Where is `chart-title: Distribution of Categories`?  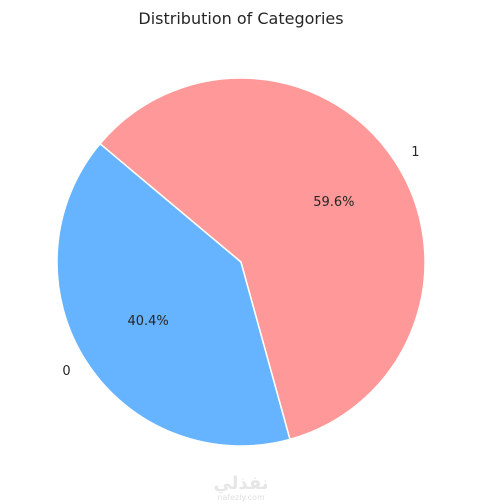 chart-title: Distribution of Categories is located at coordinates (240, 18).